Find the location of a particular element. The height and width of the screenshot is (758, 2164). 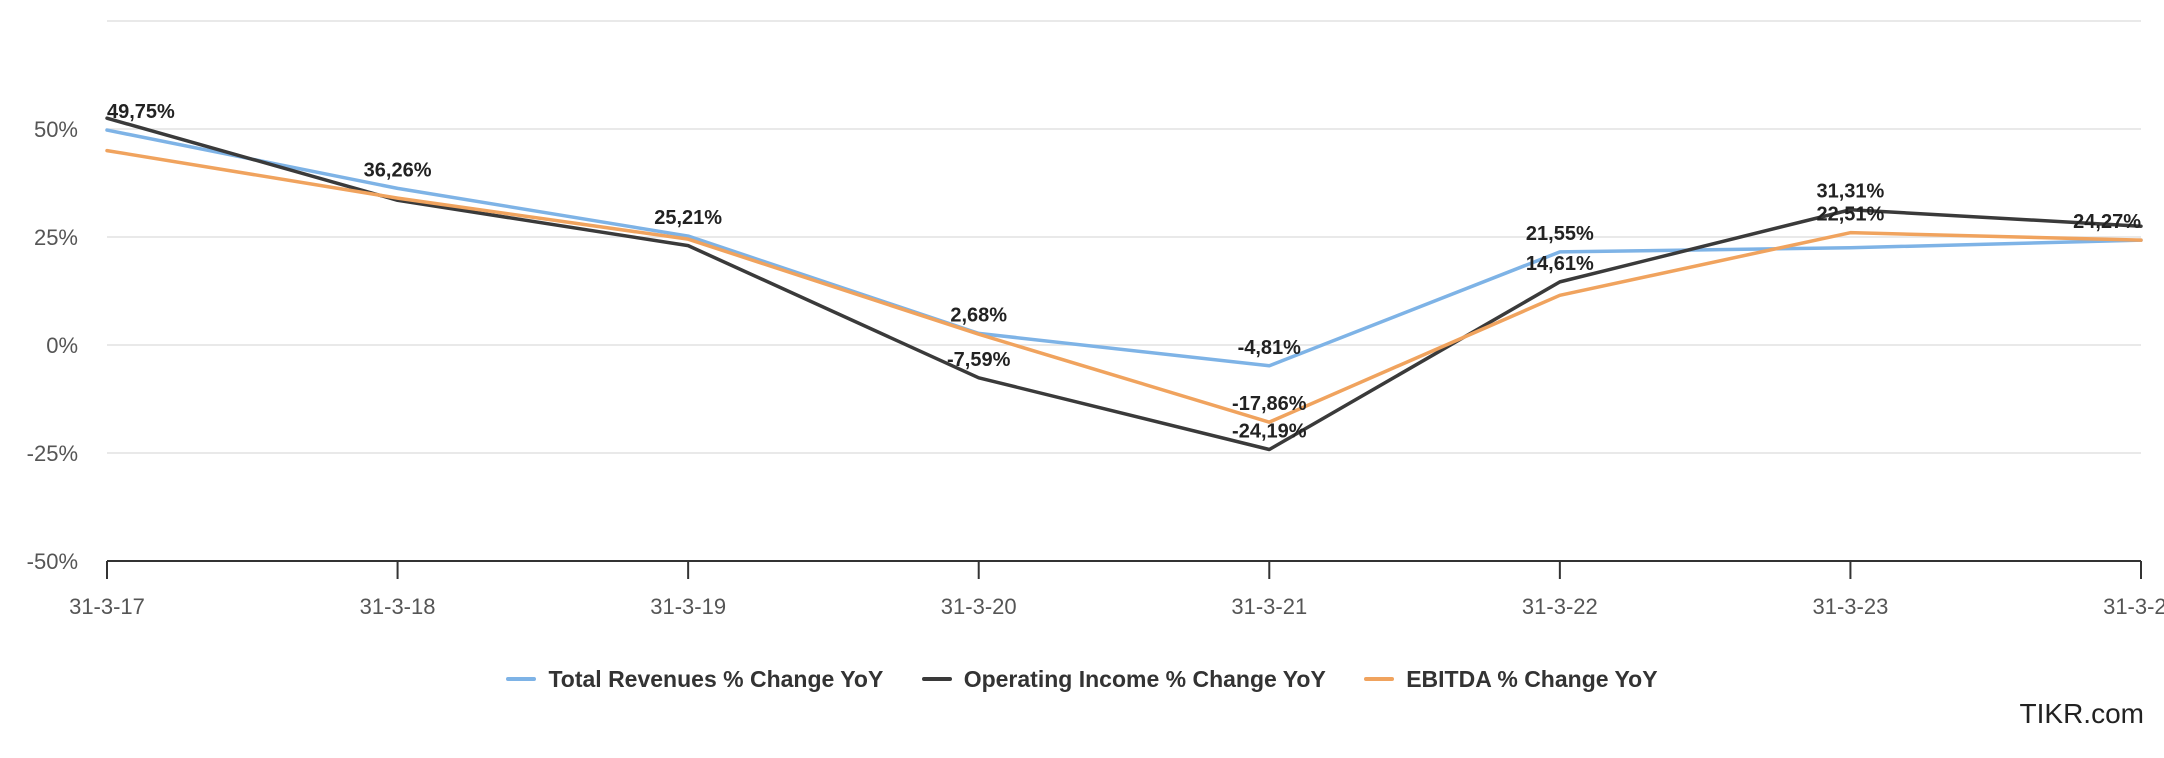

legend-label: Operating Income % Change YoY is located at coordinates (1144, 678).